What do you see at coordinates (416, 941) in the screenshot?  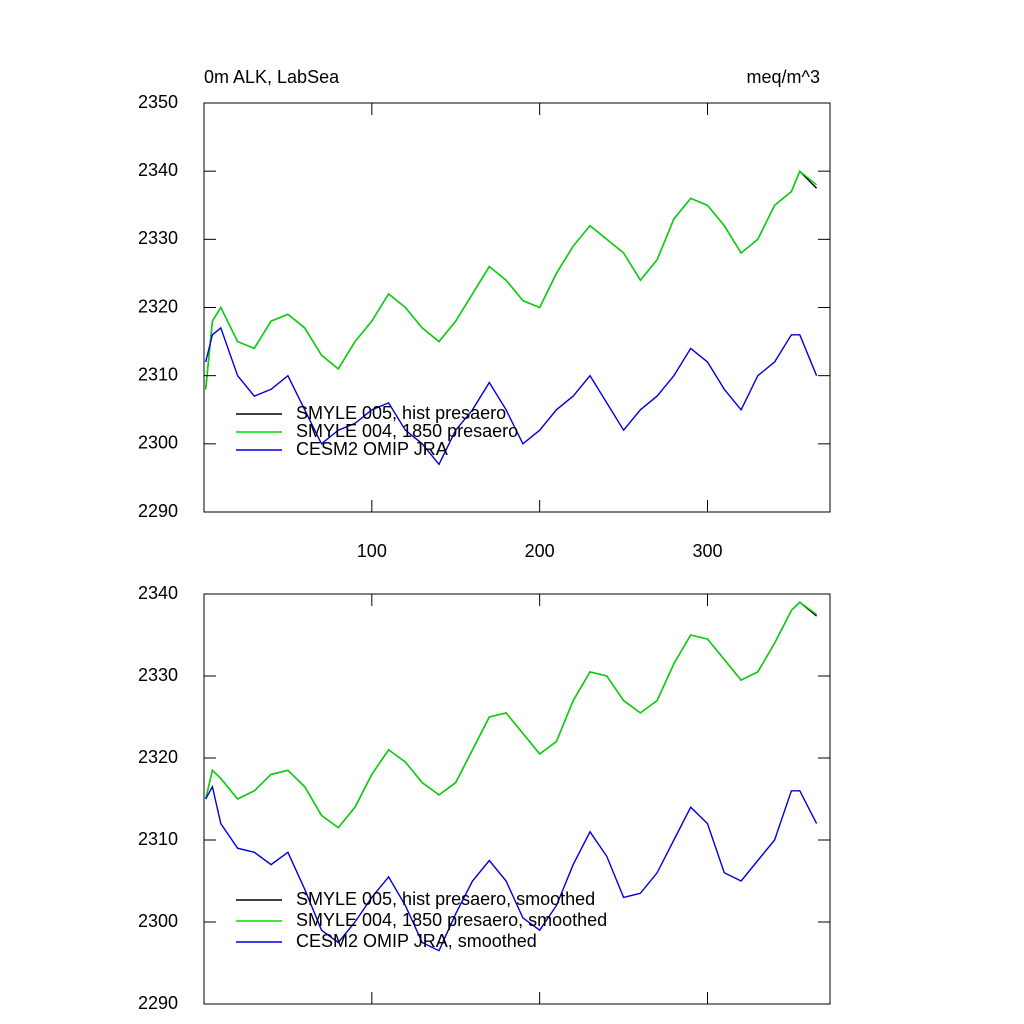 I see `legend-label: CESM2 OMIP JRA, smoothed` at bounding box center [416, 941].